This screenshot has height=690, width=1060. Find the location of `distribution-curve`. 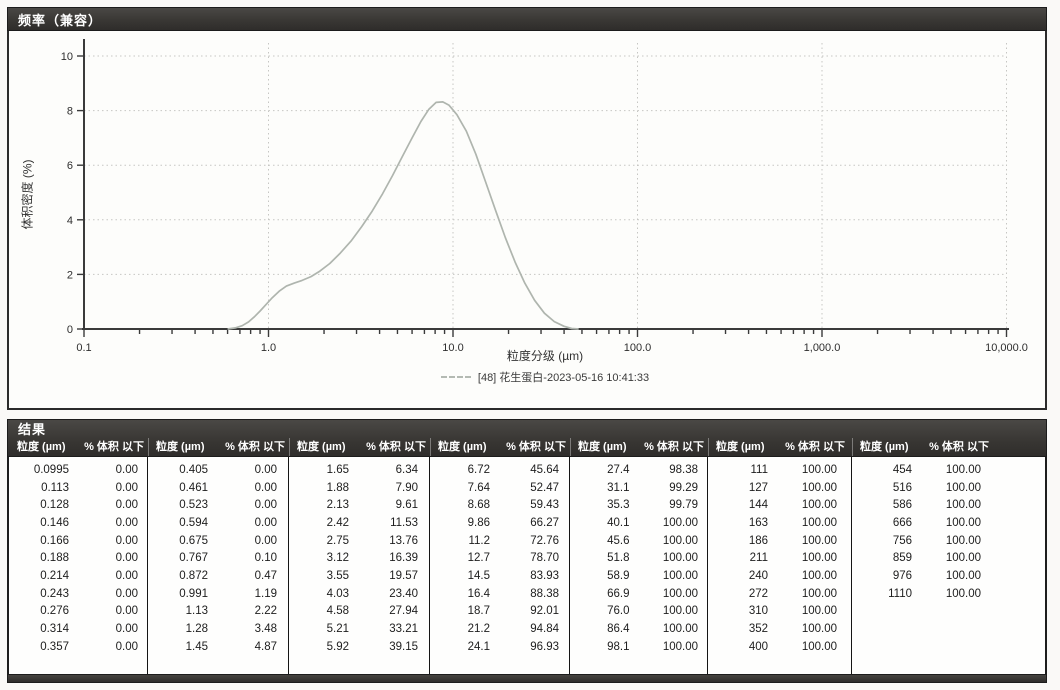

distribution-curve is located at coordinates (403, 215).